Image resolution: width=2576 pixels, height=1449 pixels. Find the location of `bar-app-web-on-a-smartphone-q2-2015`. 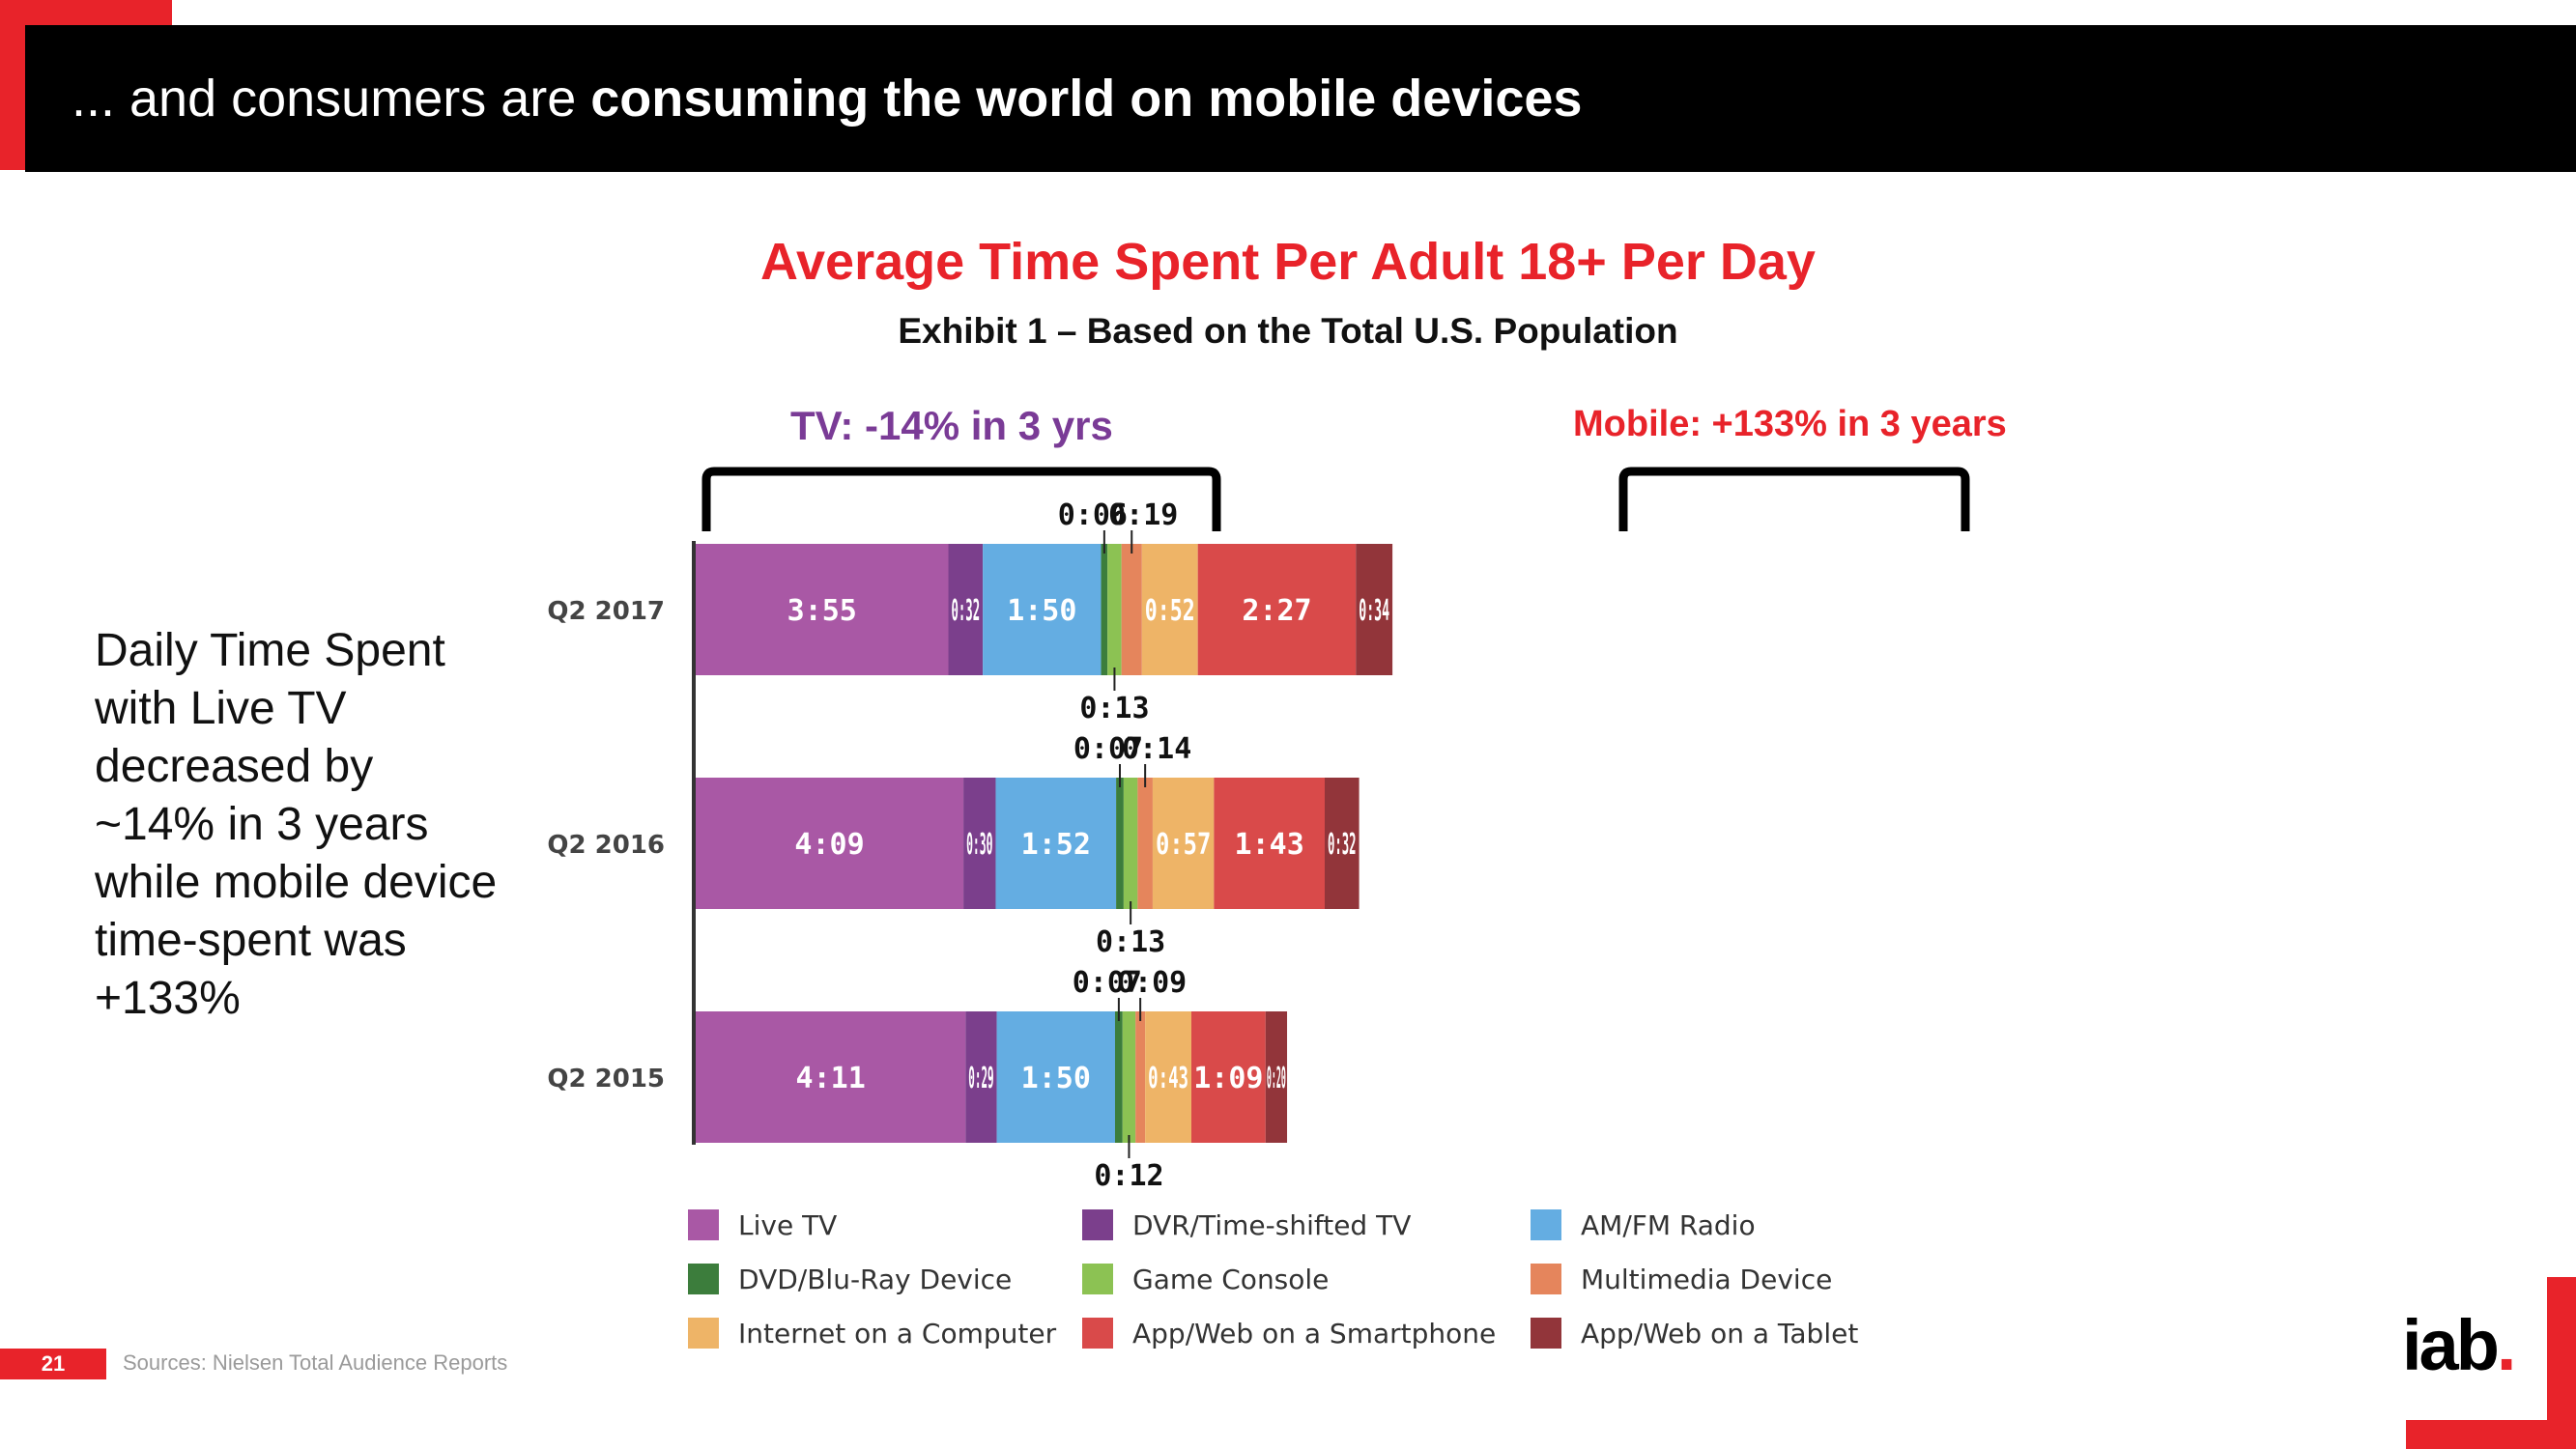

bar-app-web-on-a-smartphone-q2-2015 is located at coordinates (1229, 1077).